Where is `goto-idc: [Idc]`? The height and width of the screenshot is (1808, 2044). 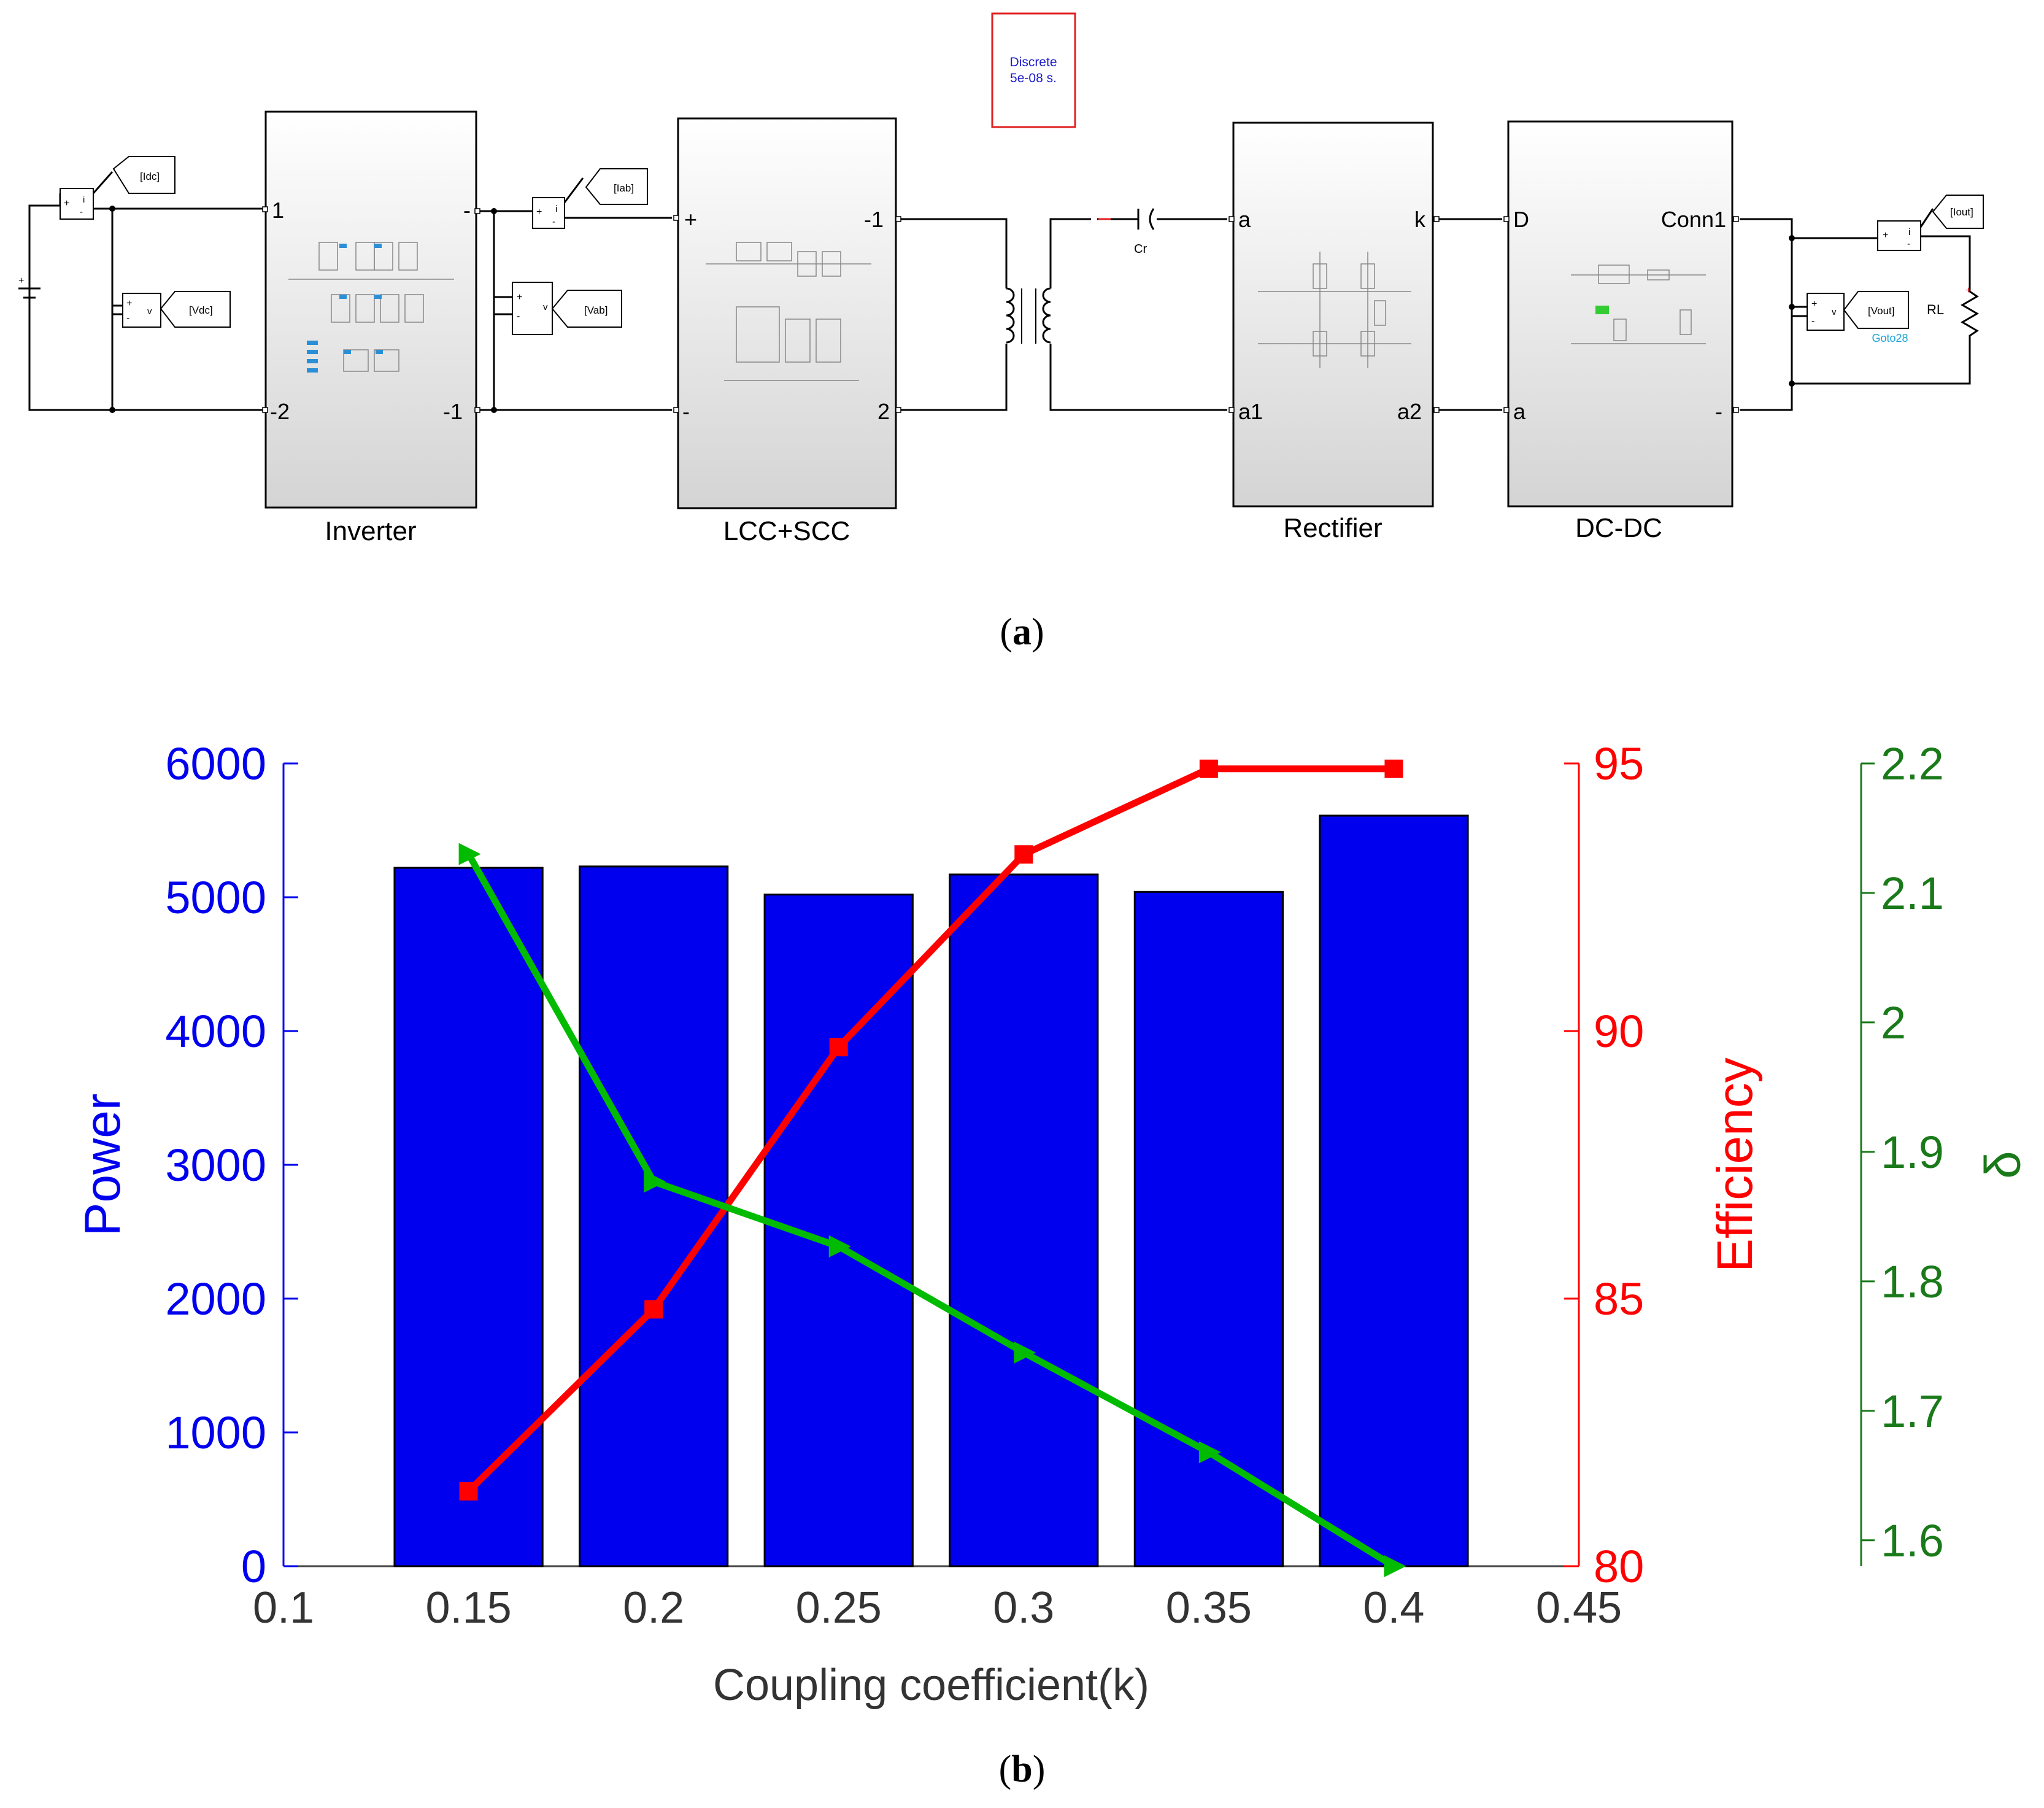 goto-idc: [Idc] is located at coordinates (144, 175).